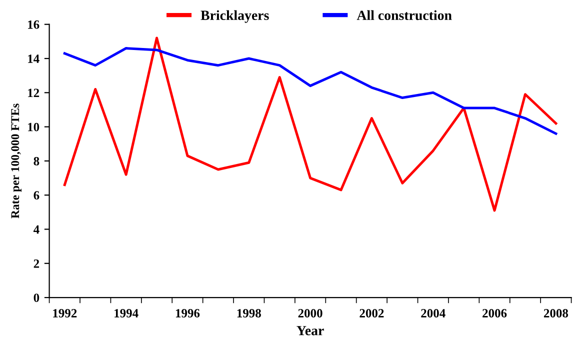  Describe the element at coordinates (34, 92) in the screenshot. I see `y-tick-label: 12` at that location.